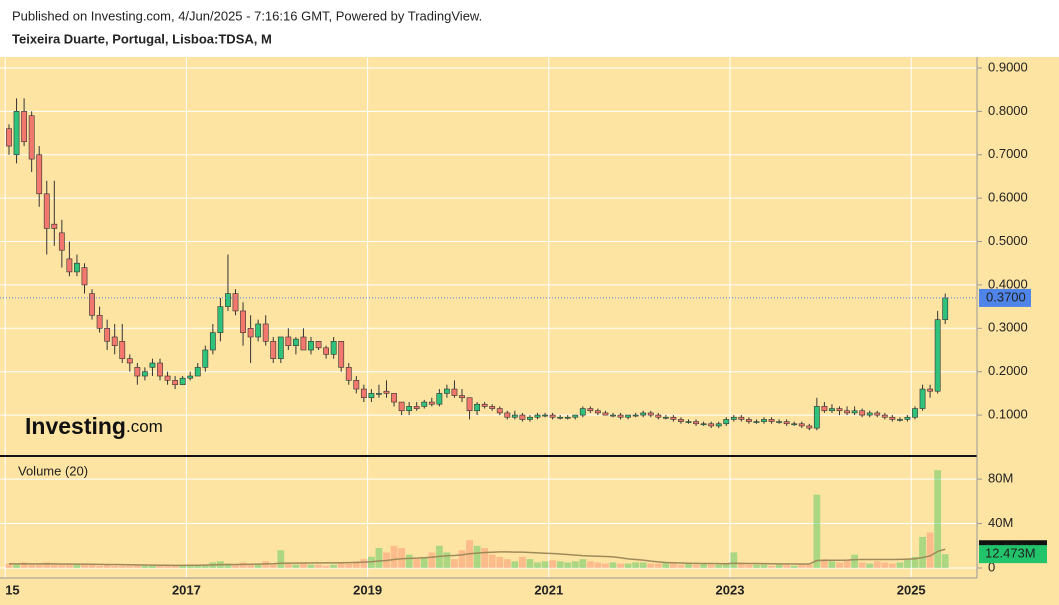 The image size is (1059, 605). Describe the element at coordinates (1008, 153) in the screenshot. I see `y-tick-label: 0.7000` at that location.